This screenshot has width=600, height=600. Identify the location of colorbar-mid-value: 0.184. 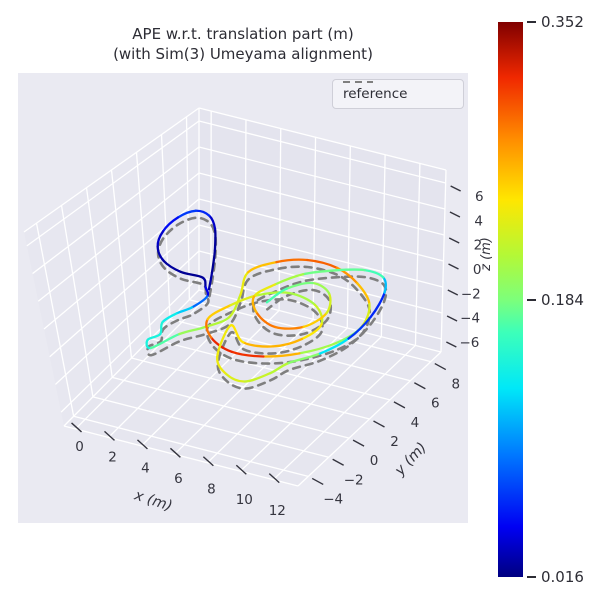
(562, 300).